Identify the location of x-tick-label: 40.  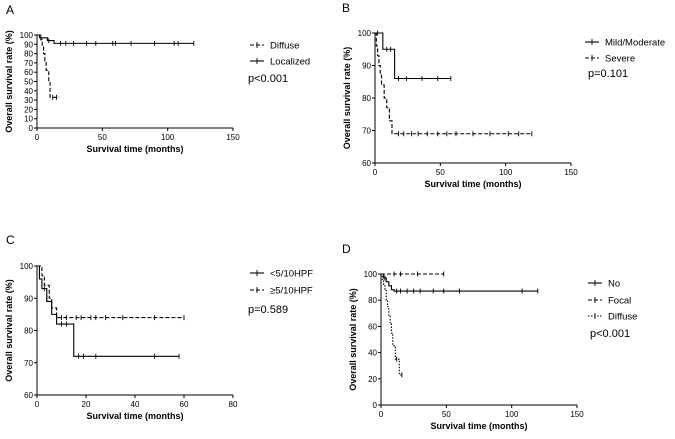
(135, 404).